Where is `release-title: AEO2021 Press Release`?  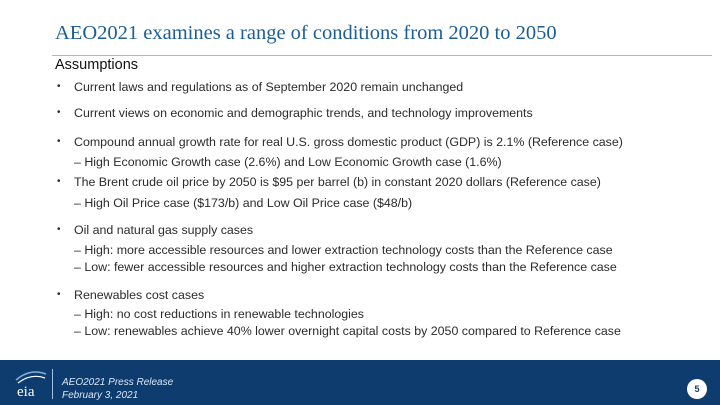 release-title: AEO2021 Press Release is located at coordinates (117, 382).